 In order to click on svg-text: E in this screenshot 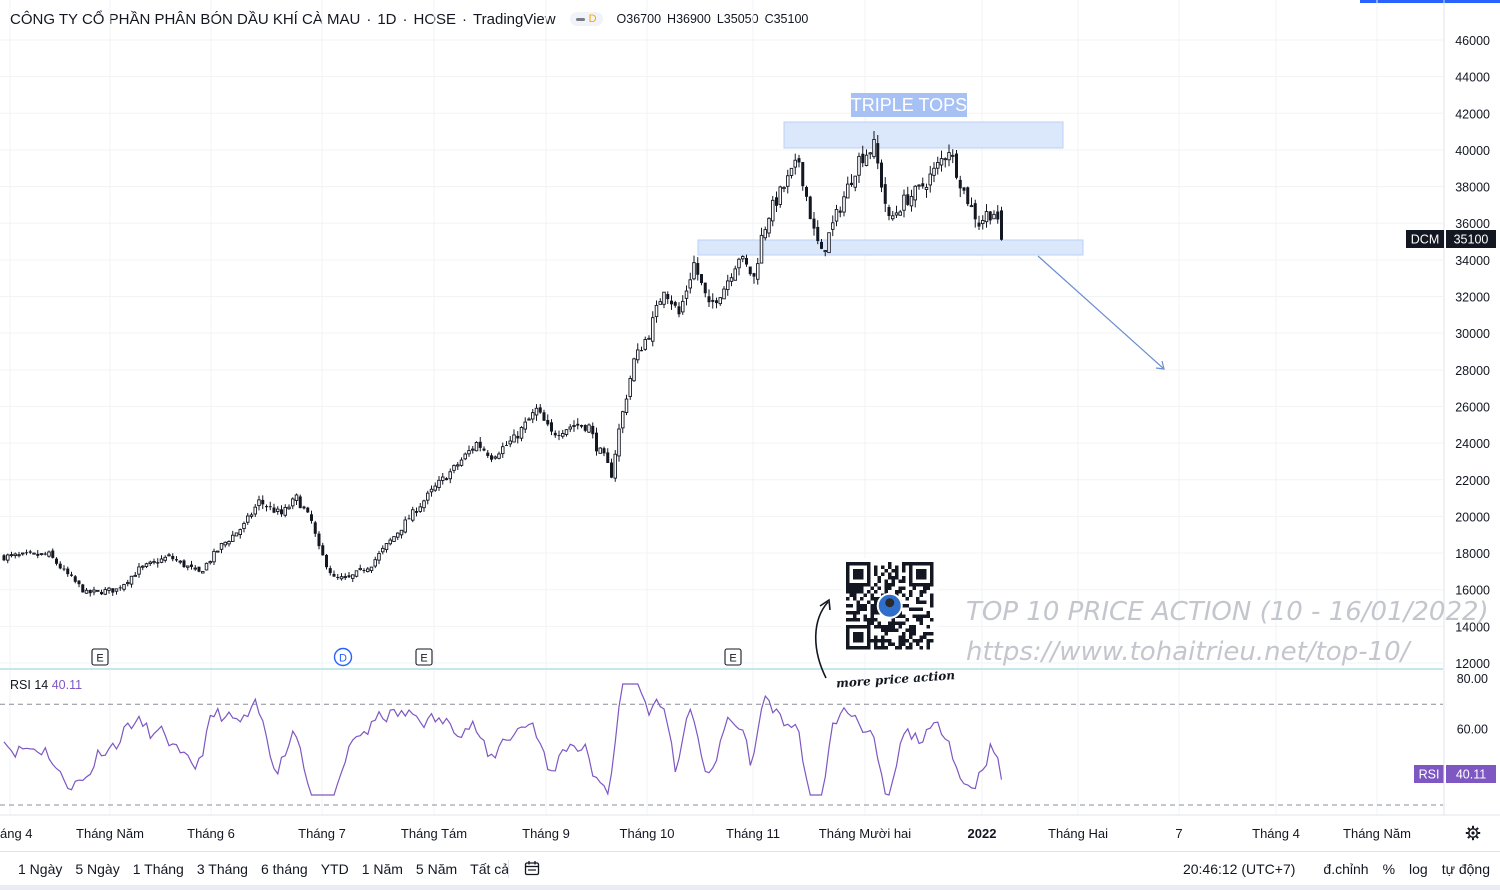, I will do `click(423, 659)`.